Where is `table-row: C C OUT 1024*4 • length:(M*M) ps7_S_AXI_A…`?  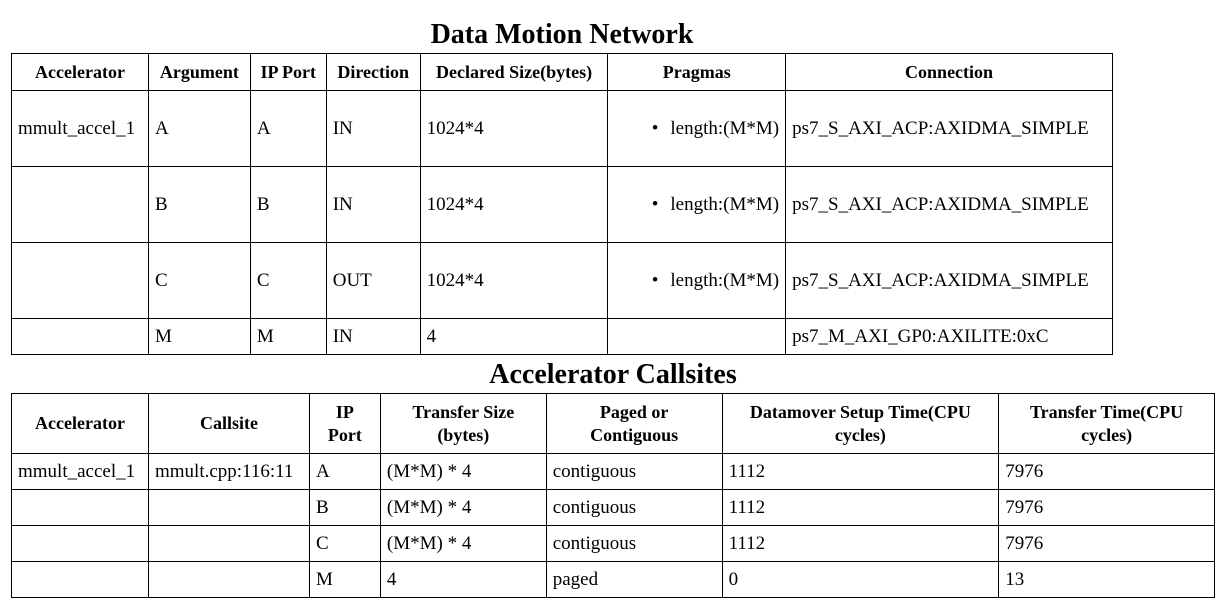
table-row: C C OUT 1024*4 • length:(M*M) ps7_S_AXI_A… is located at coordinates (562, 280).